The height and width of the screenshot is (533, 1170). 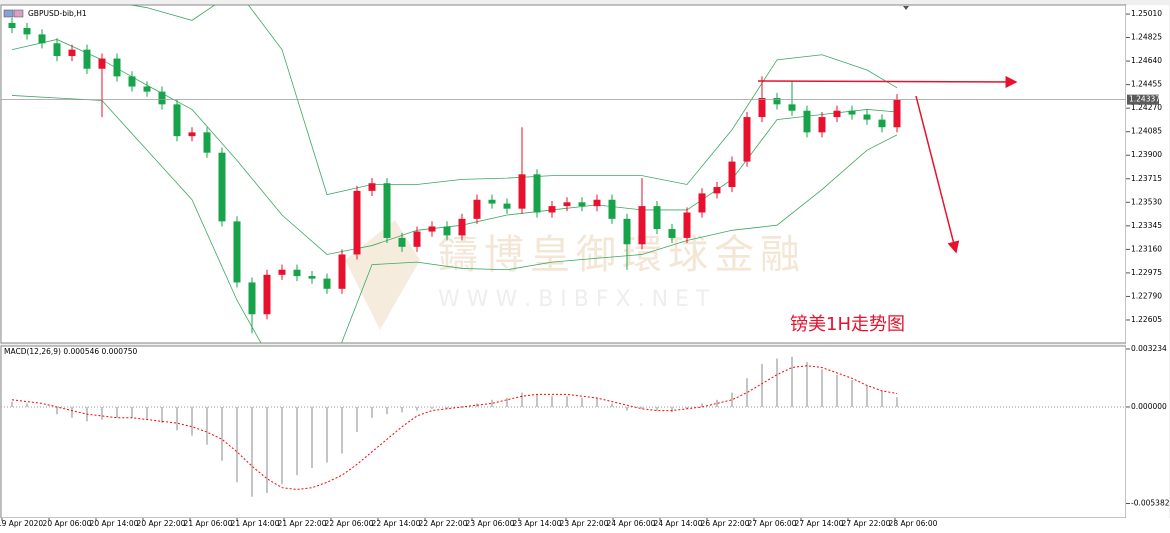 I want to click on y-tick-label: 1.25010, so click(x=1146, y=13).